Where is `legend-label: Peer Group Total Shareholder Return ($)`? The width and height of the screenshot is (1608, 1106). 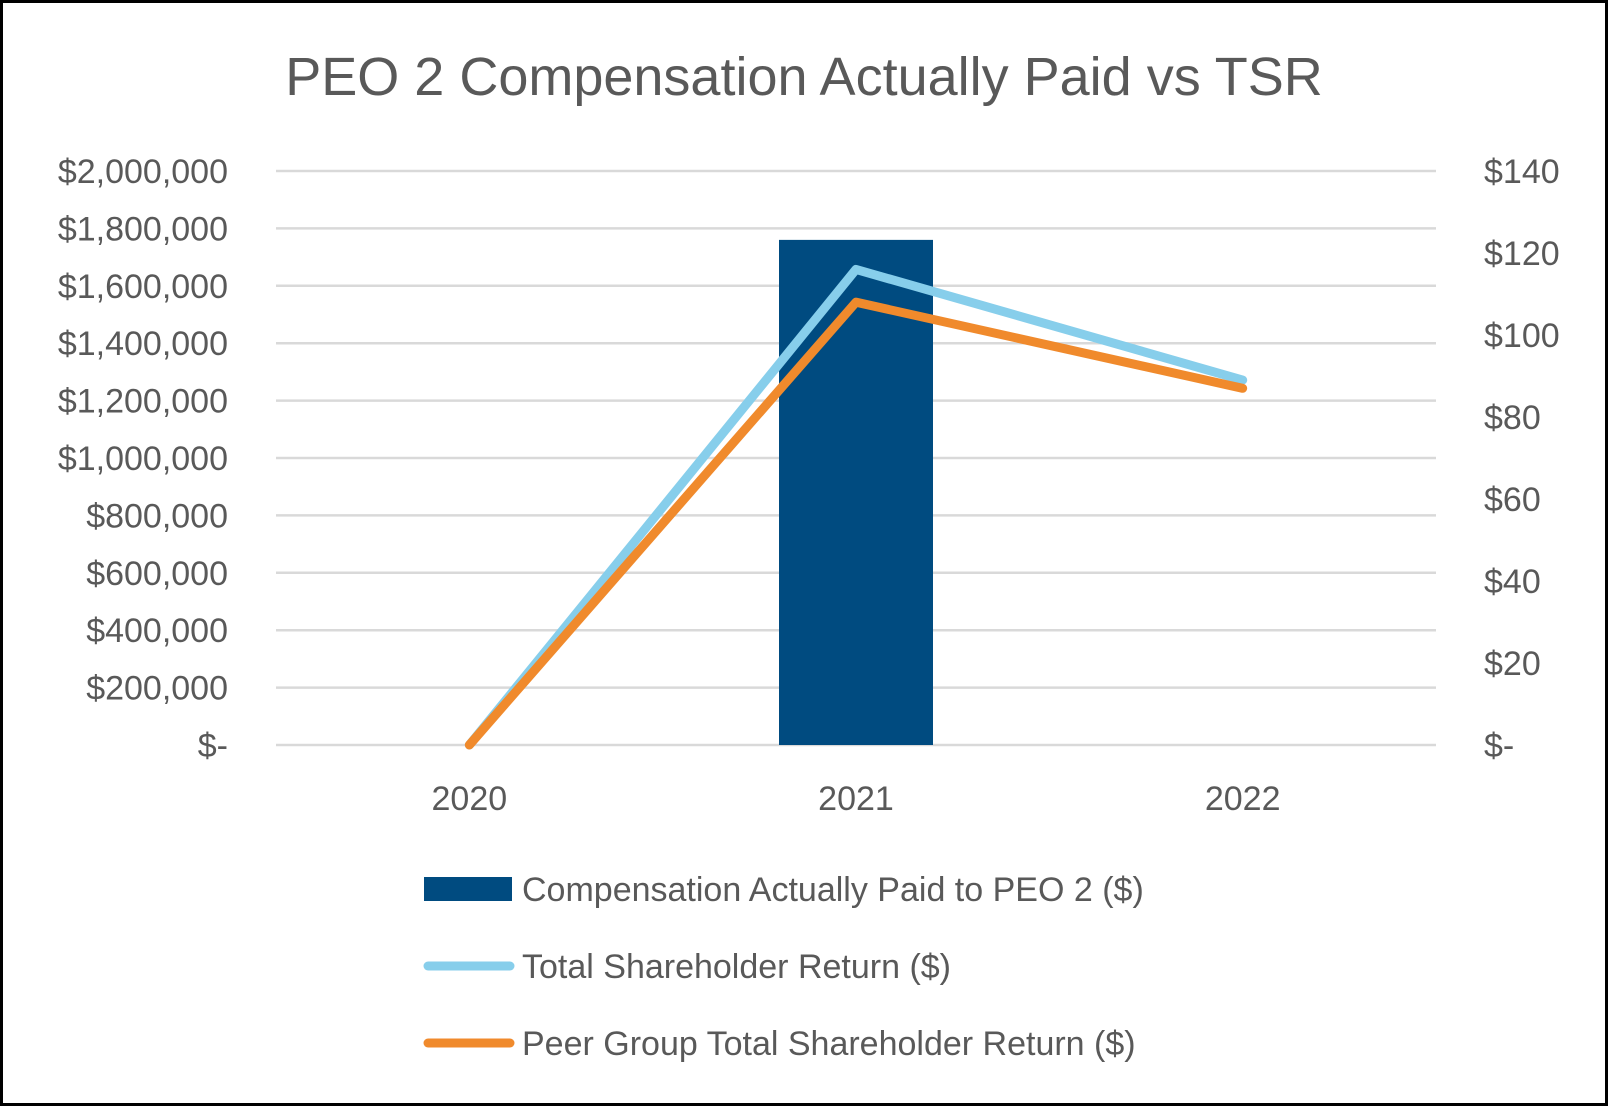 legend-label: Peer Group Total Shareholder Return ($) is located at coordinates (829, 1044).